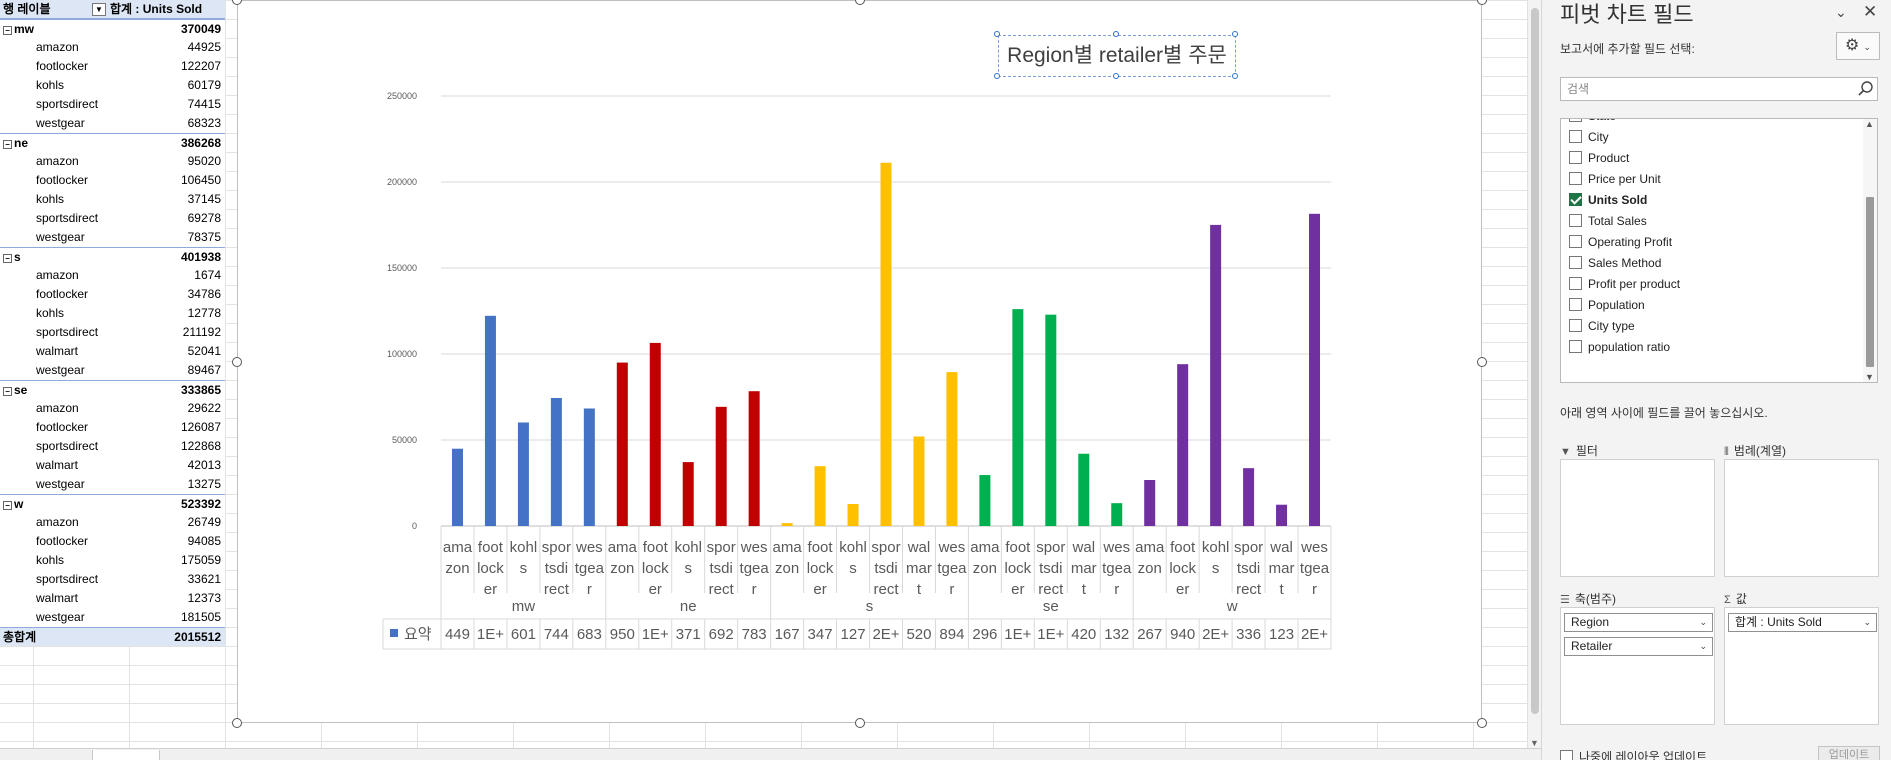 The image size is (1891, 760). I want to click on category-label: s, so click(524, 568).